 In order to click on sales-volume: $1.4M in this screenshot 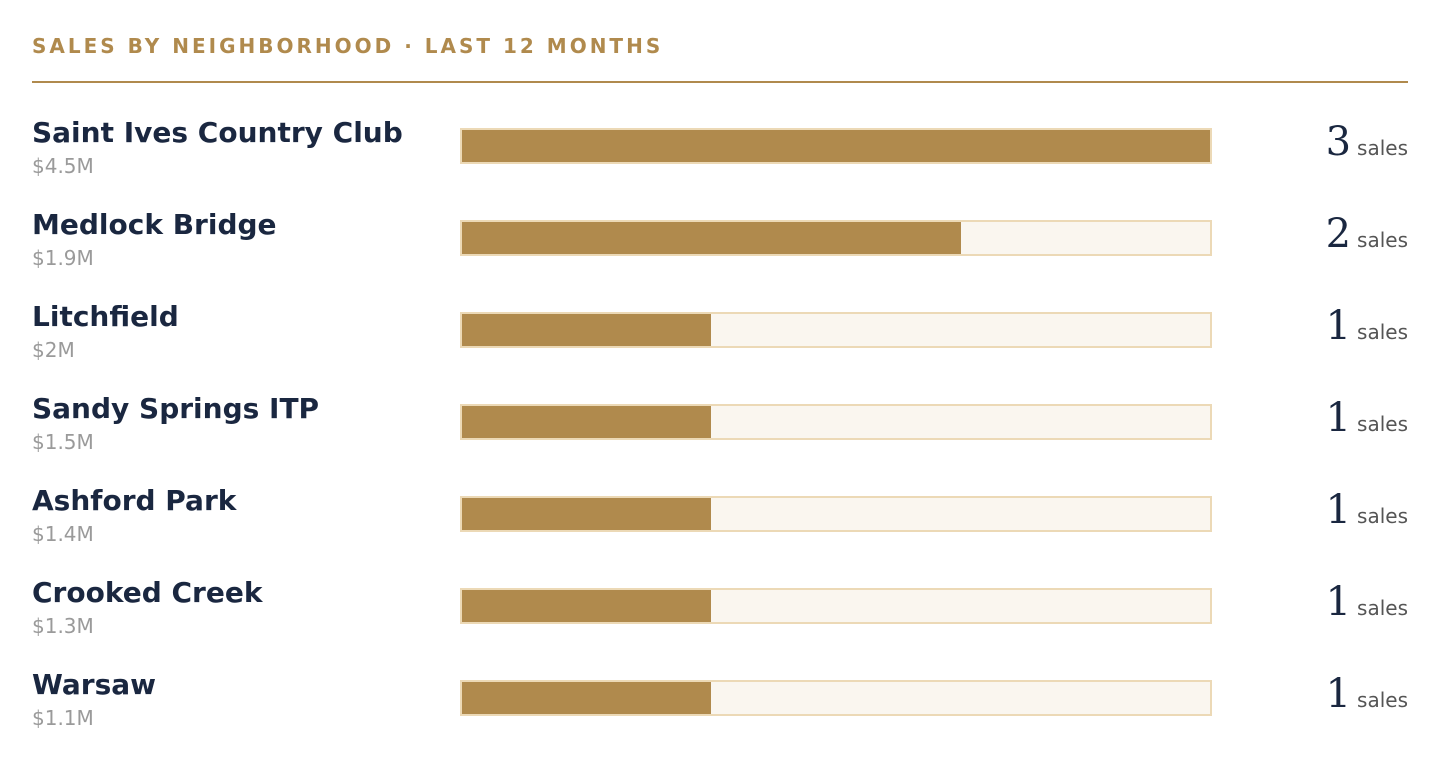, I will do `click(63, 534)`.